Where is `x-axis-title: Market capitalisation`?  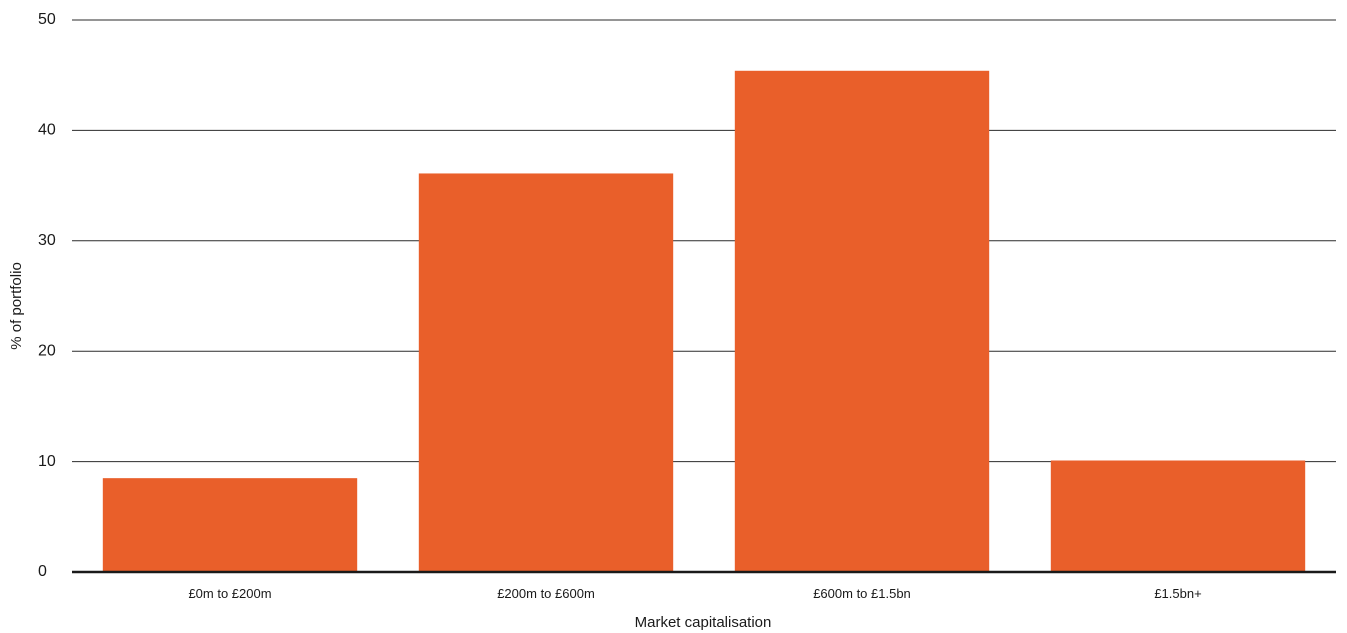
x-axis-title: Market capitalisation is located at coordinates (703, 622).